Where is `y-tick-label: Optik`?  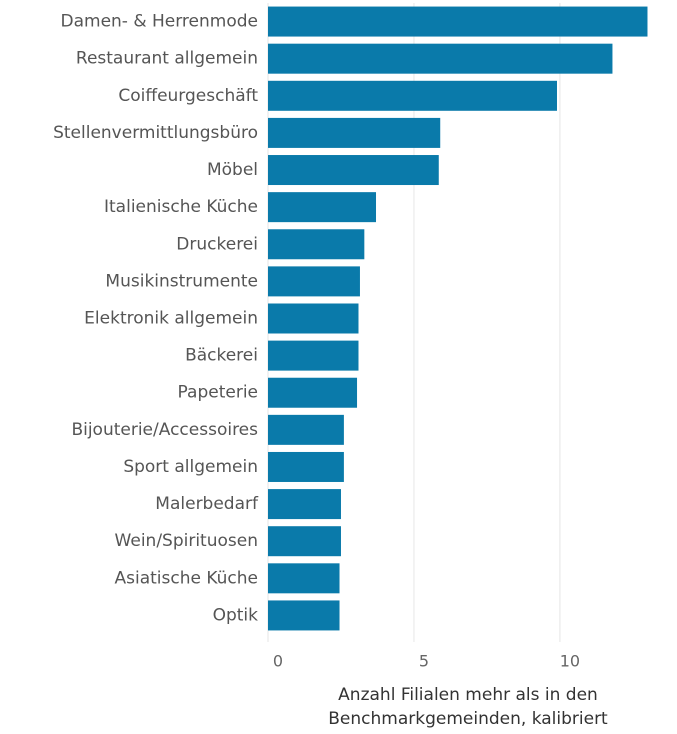
y-tick-label: Optik is located at coordinates (236, 615).